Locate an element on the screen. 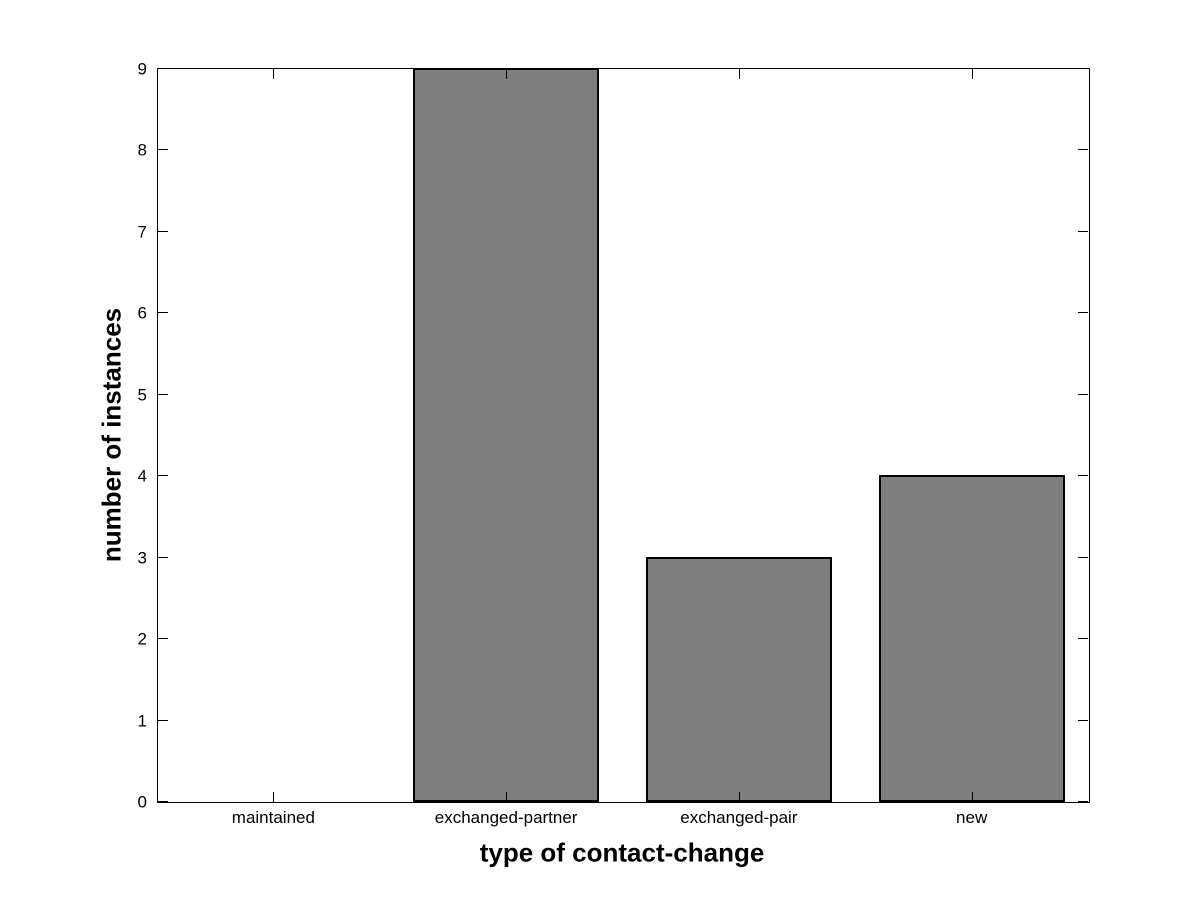  x-axis-label: type of contact-change is located at coordinates (622, 852).